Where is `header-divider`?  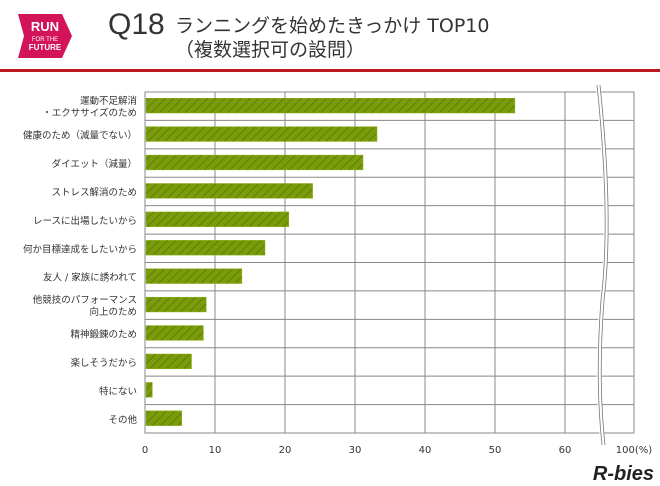
header-divider is located at coordinates (330, 70).